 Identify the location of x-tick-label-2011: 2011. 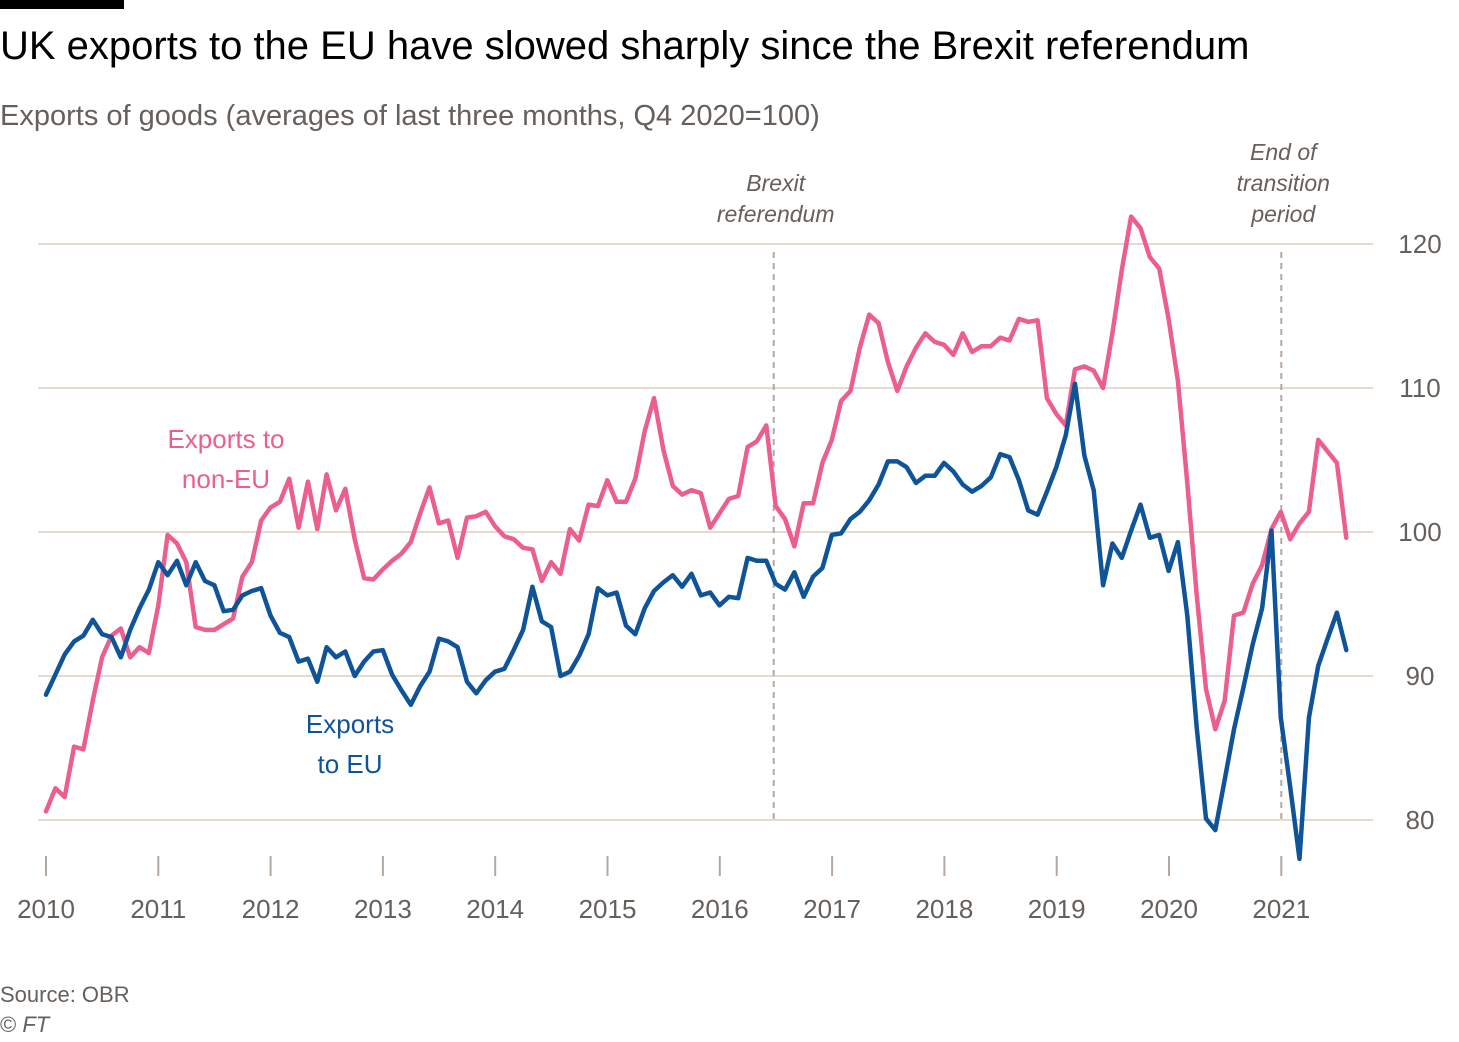
(158, 909).